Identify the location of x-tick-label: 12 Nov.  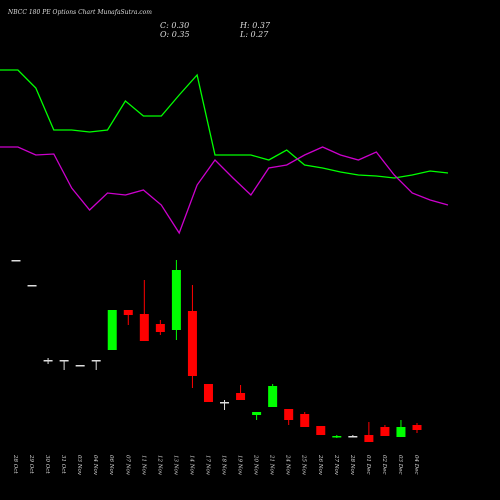
(159, 465).